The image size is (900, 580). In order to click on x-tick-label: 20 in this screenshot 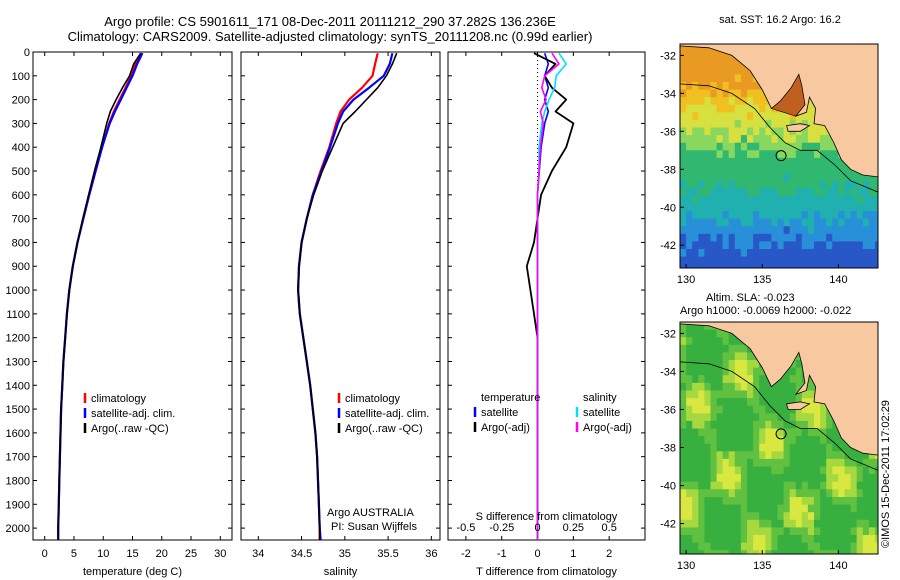, I will do `click(162, 554)`.